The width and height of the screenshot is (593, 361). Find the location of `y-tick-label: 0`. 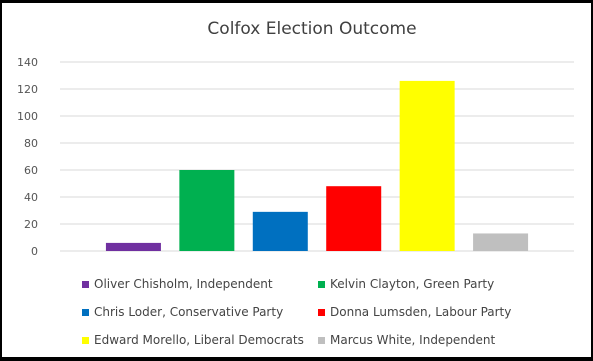

y-tick-label: 0 is located at coordinates (34, 251).